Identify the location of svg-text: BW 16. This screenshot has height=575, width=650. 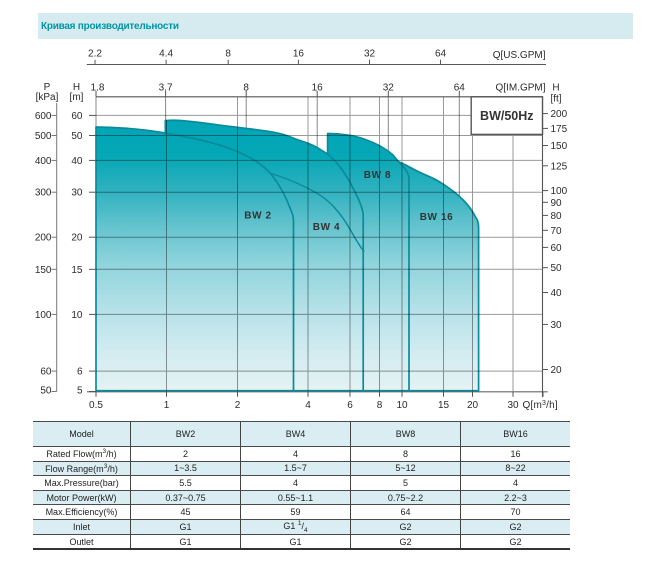
(437, 217).